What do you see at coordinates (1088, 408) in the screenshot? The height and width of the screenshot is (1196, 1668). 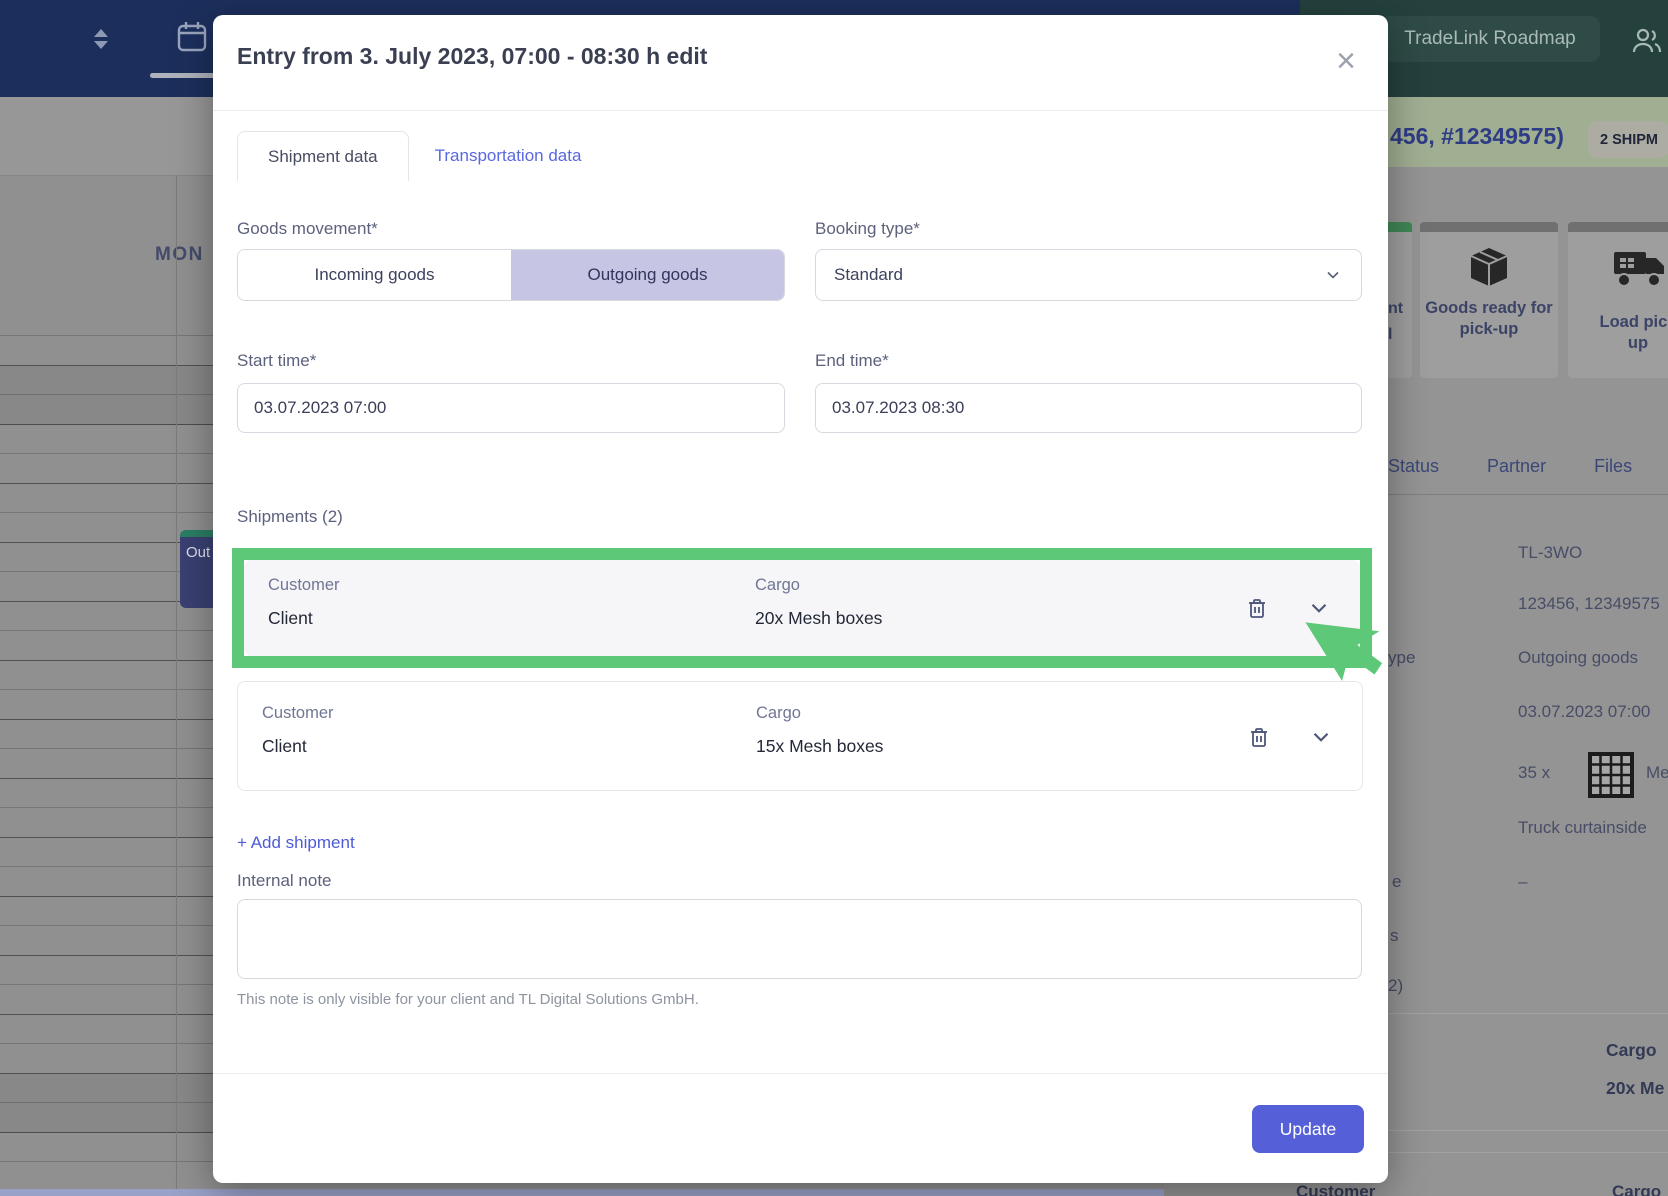 I see `end-time-input` at bounding box center [1088, 408].